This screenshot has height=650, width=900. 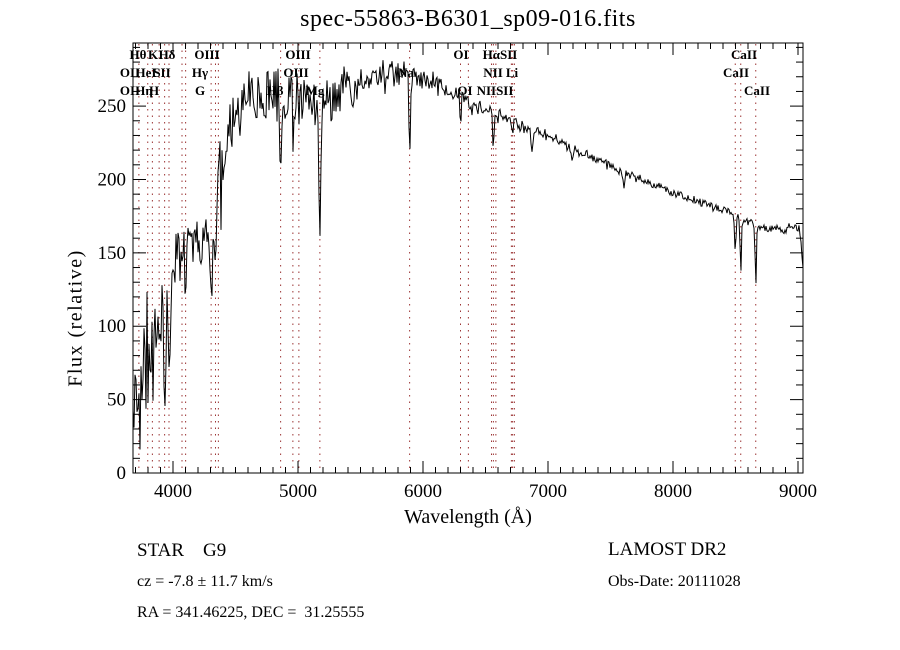 What do you see at coordinates (116, 400) in the screenshot?
I see `y-tick-label: 50` at bounding box center [116, 400].